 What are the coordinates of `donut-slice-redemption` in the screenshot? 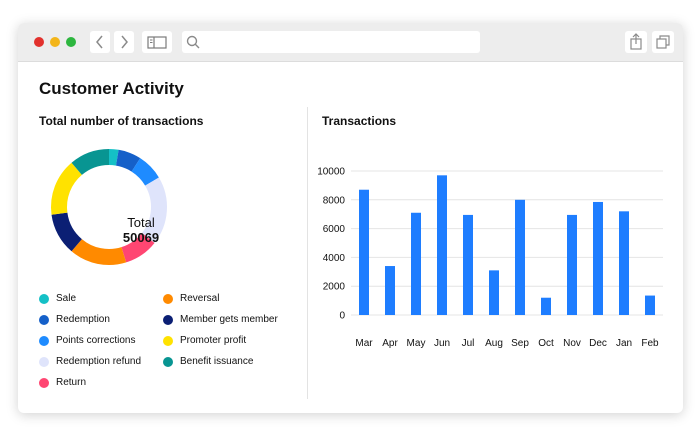 It's located at (128, 160).